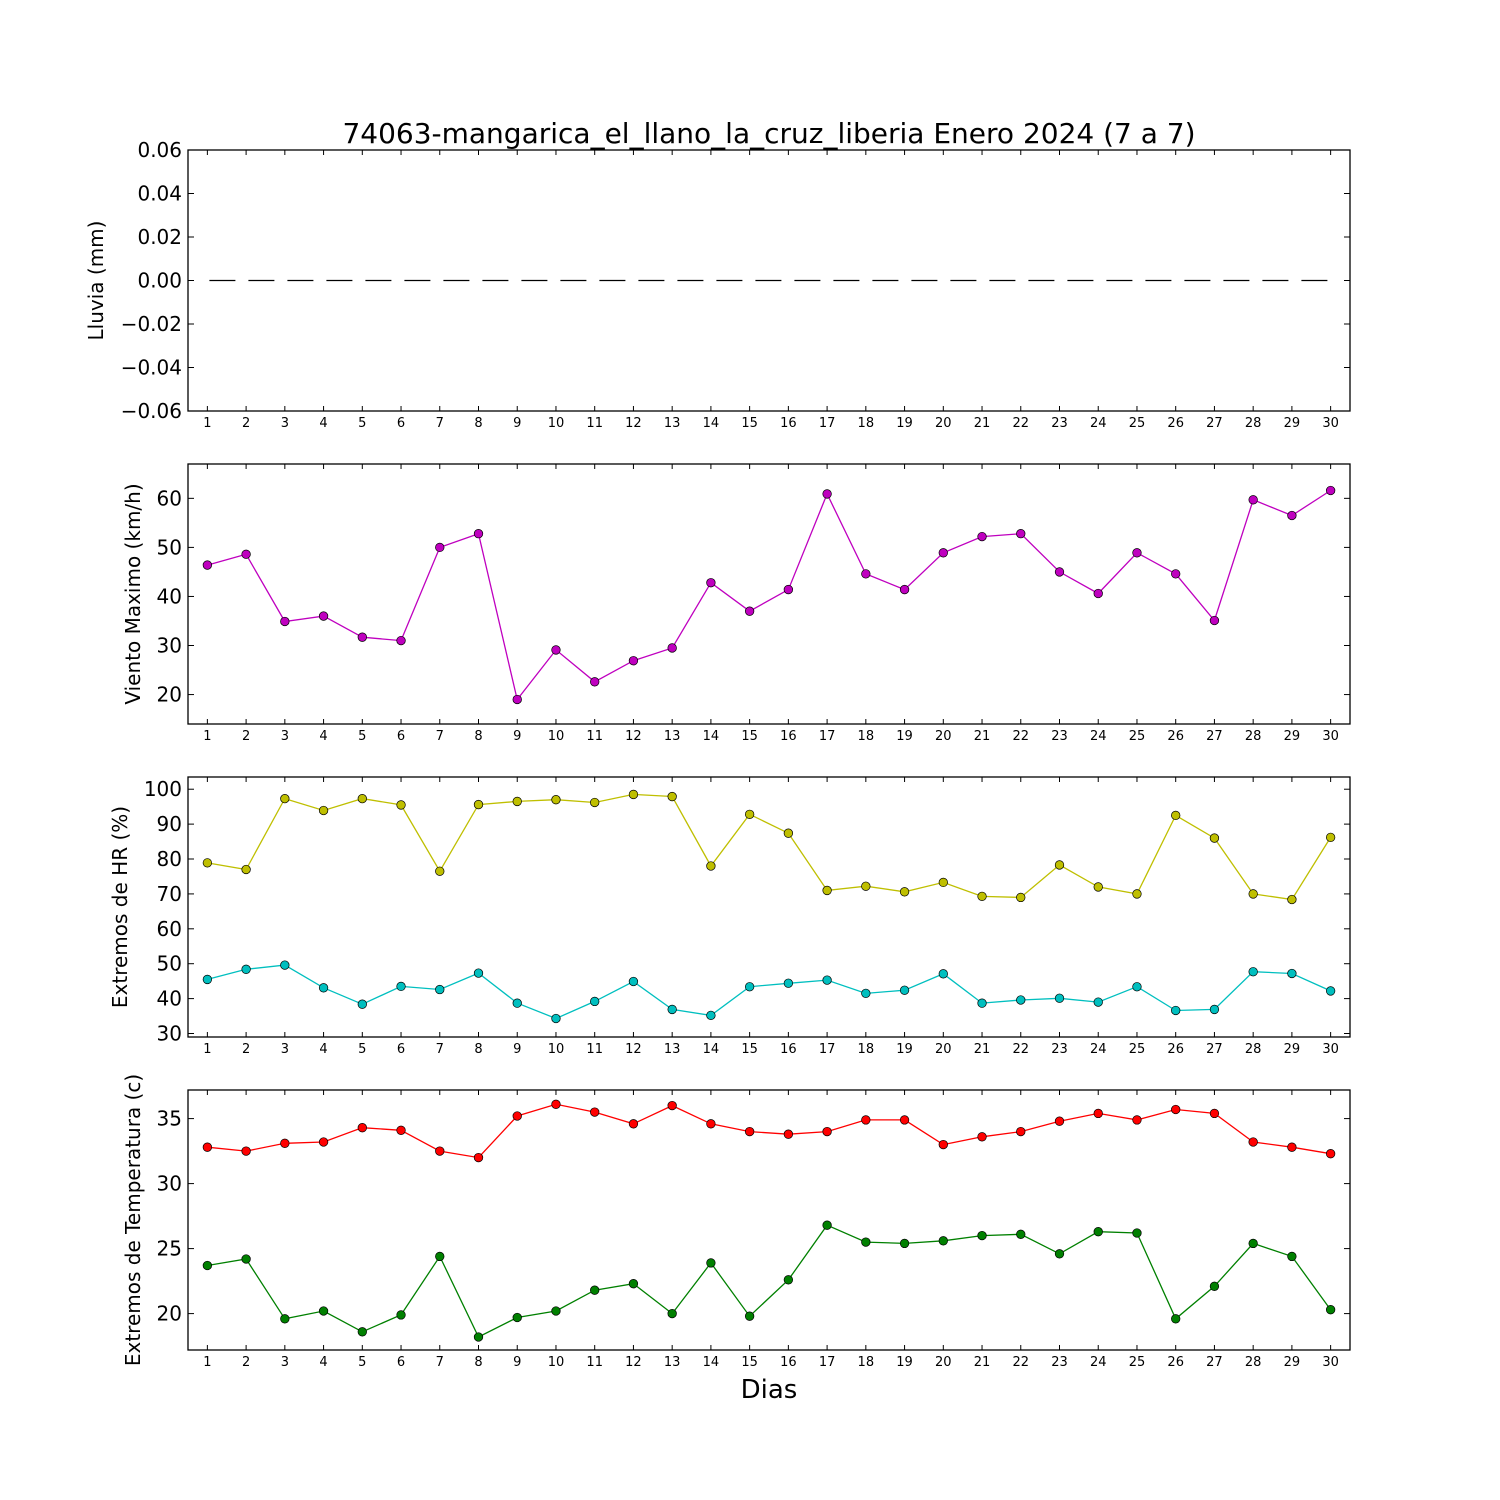 The width and height of the screenshot is (1500, 1500). I want to click on y-tick-label: −0.02, so click(151, 324).